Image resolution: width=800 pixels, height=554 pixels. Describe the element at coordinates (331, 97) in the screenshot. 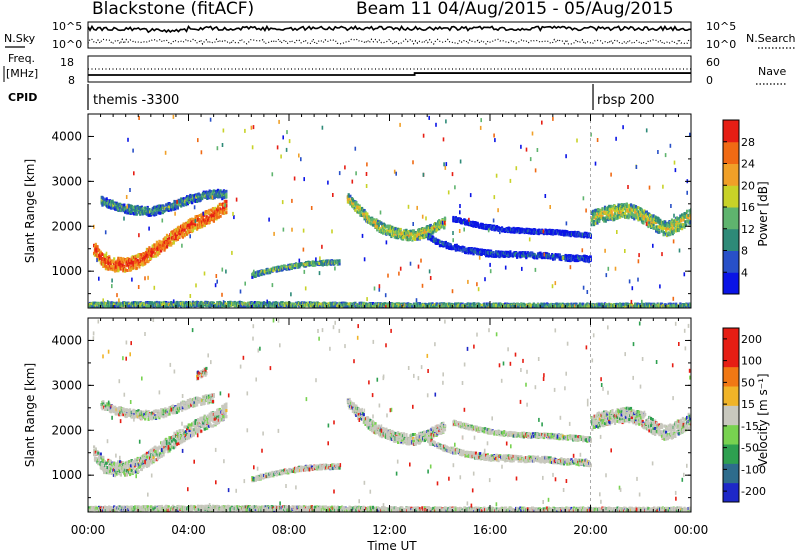

I see `cpid-strip: CPID themis -3300 rbsp 200` at that location.